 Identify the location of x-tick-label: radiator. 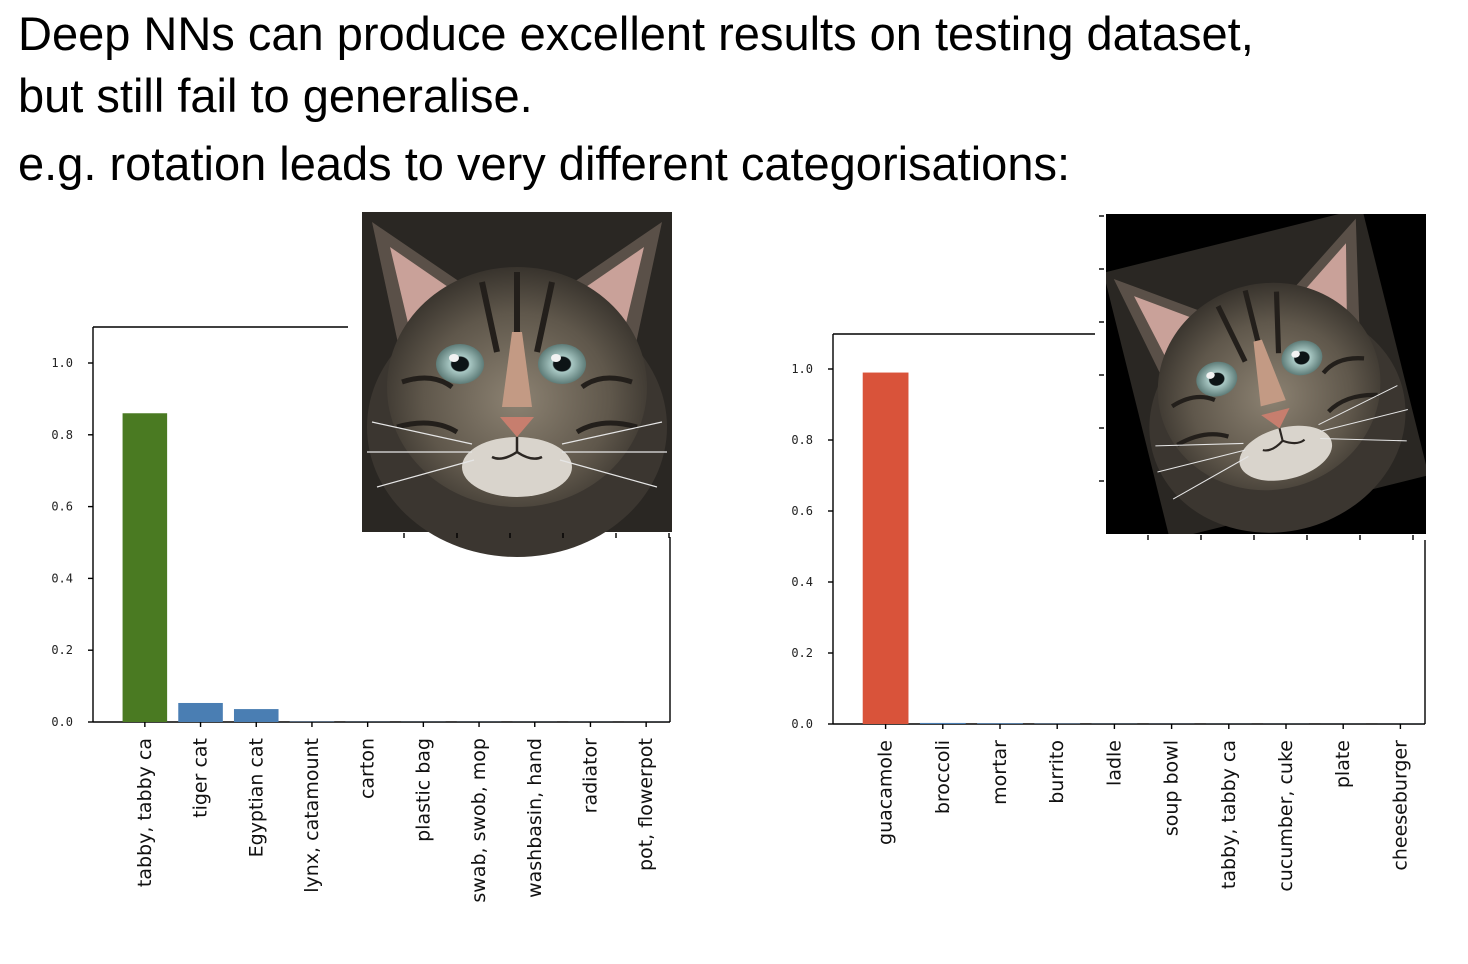
(590, 776).